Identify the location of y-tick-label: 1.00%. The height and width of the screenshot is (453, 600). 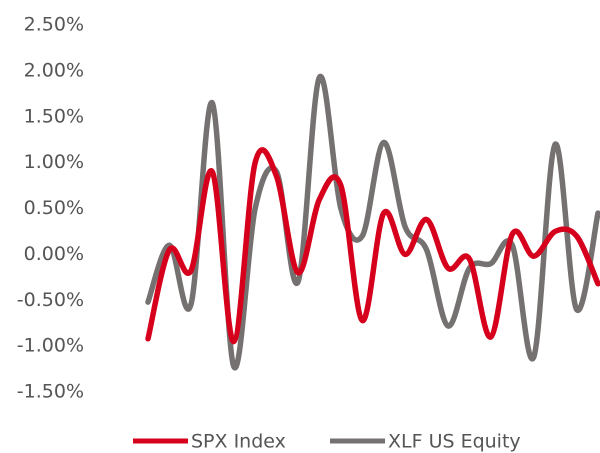
(54, 162).